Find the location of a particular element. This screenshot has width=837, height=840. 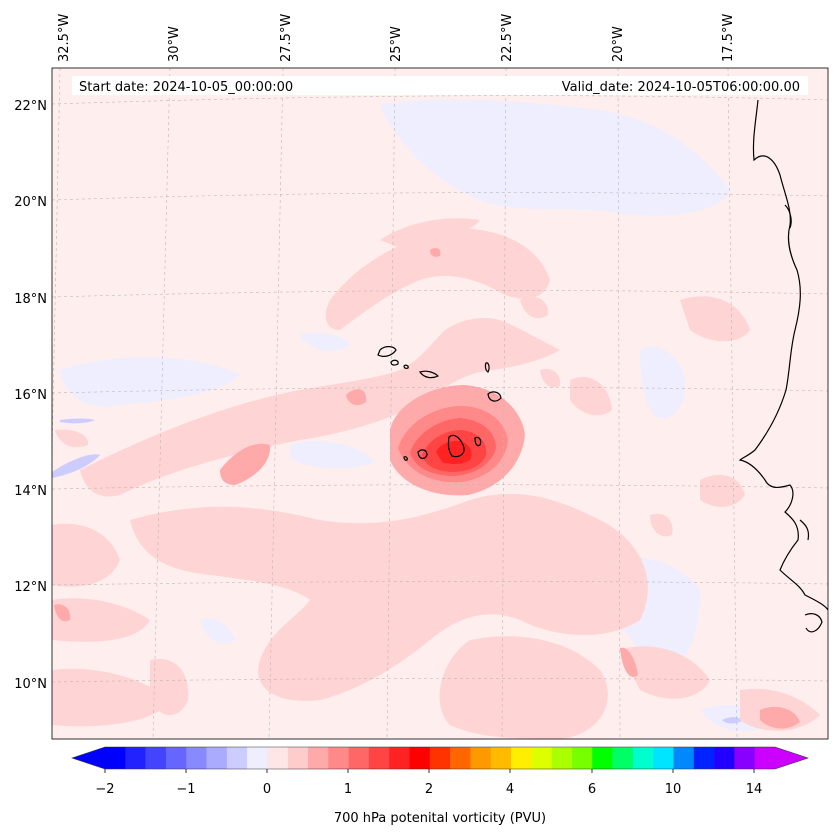

lon-label: 27.5°W is located at coordinates (286, 38).